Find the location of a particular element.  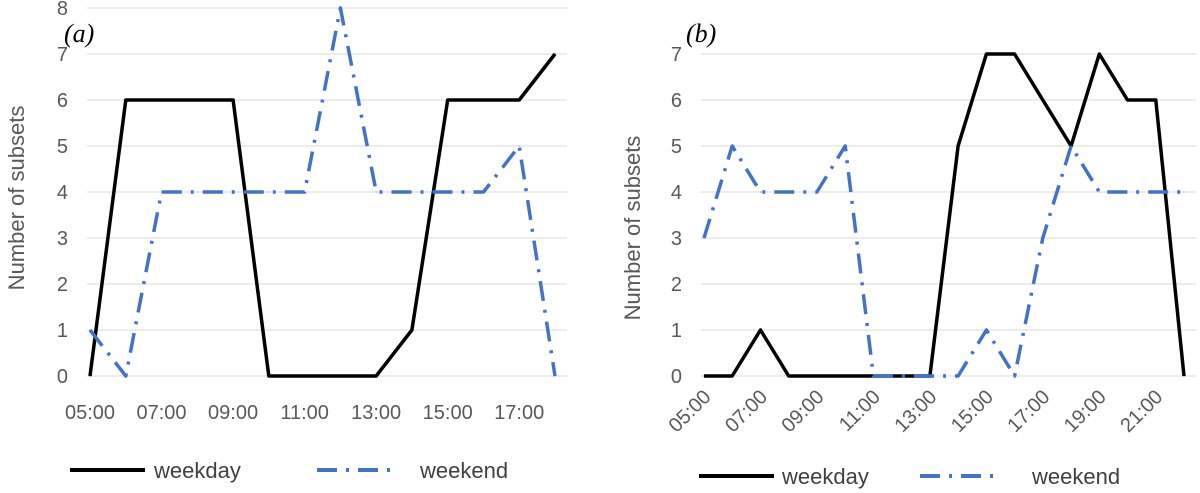

panel-label: (b) is located at coordinates (701, 33).